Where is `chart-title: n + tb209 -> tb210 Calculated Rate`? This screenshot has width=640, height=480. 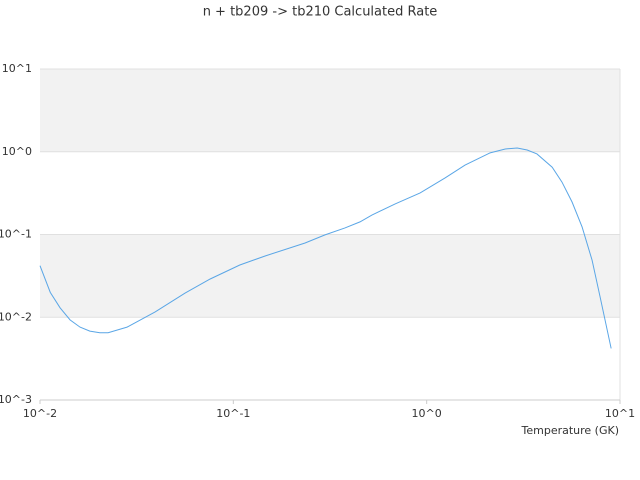
chart-title: n + tb209 -> tb210 Calculated Rate is located at coordinates (320, 12).